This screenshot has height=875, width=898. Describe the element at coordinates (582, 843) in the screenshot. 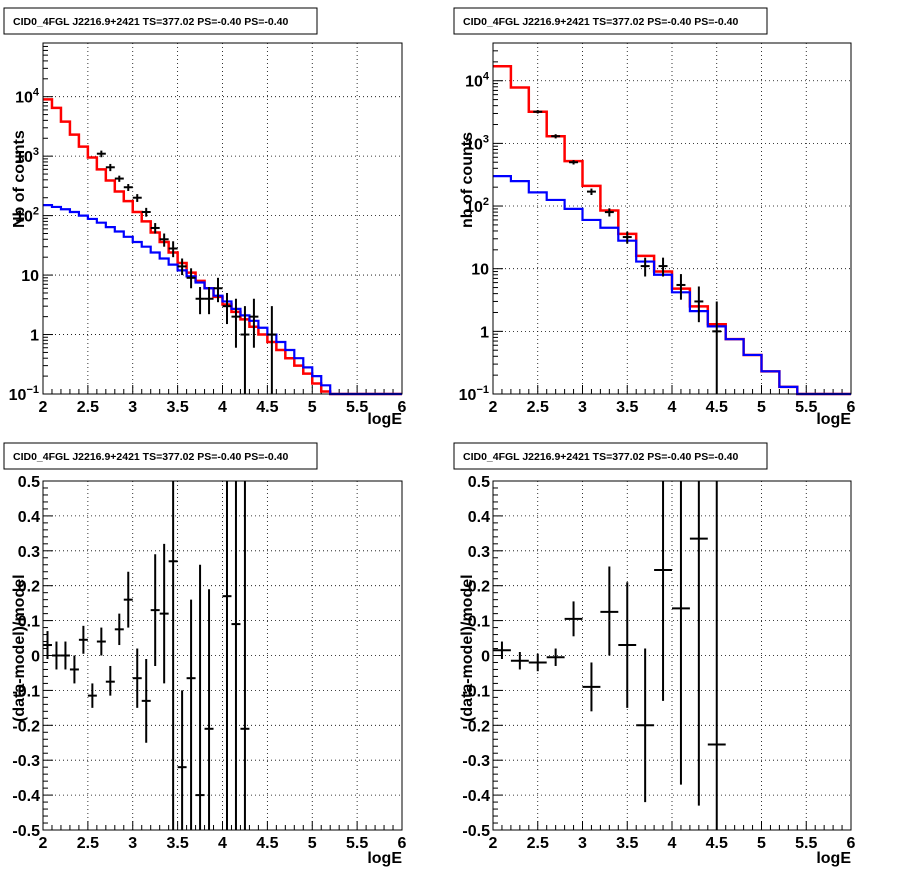

I see `x-tick-label: 3` at that location.